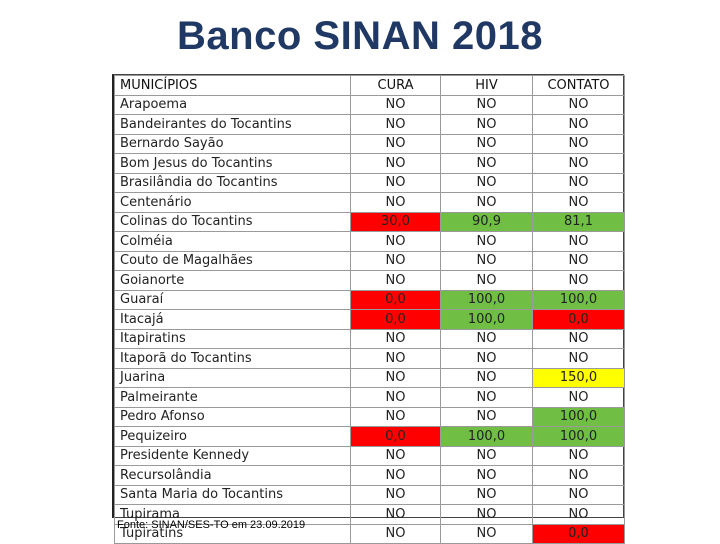 This screenshot has width=720, height=544. I want to click on cell-municipio: Itaporã do Tocantins, so click(232, 358).